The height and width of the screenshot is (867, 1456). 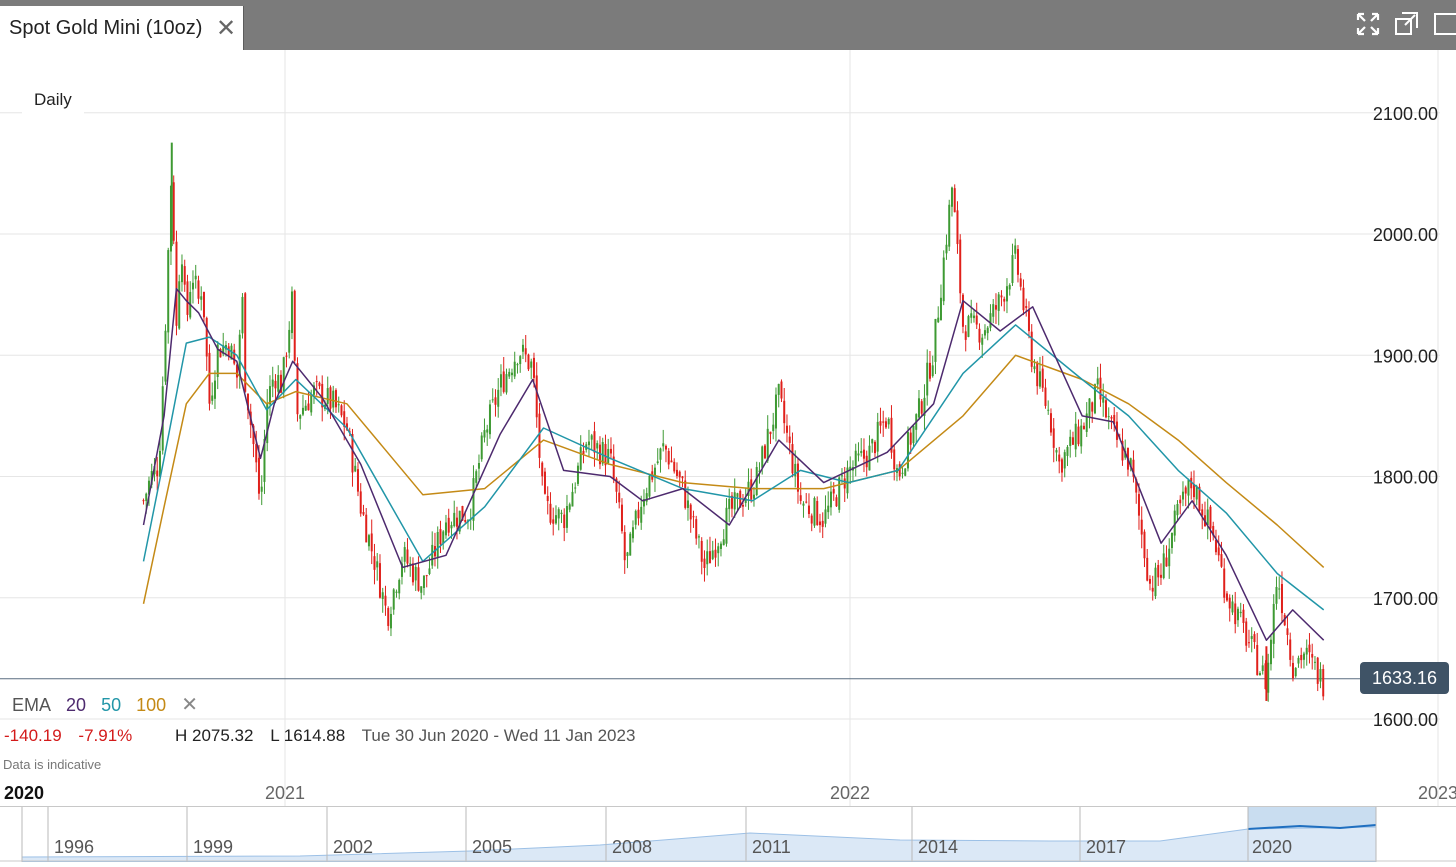 What do you see at coordinates (122, 28) in the screenshot?
I see `chart-tab: Spot Gold Mini (10oz) ✕` at bounding box center [122, 28].